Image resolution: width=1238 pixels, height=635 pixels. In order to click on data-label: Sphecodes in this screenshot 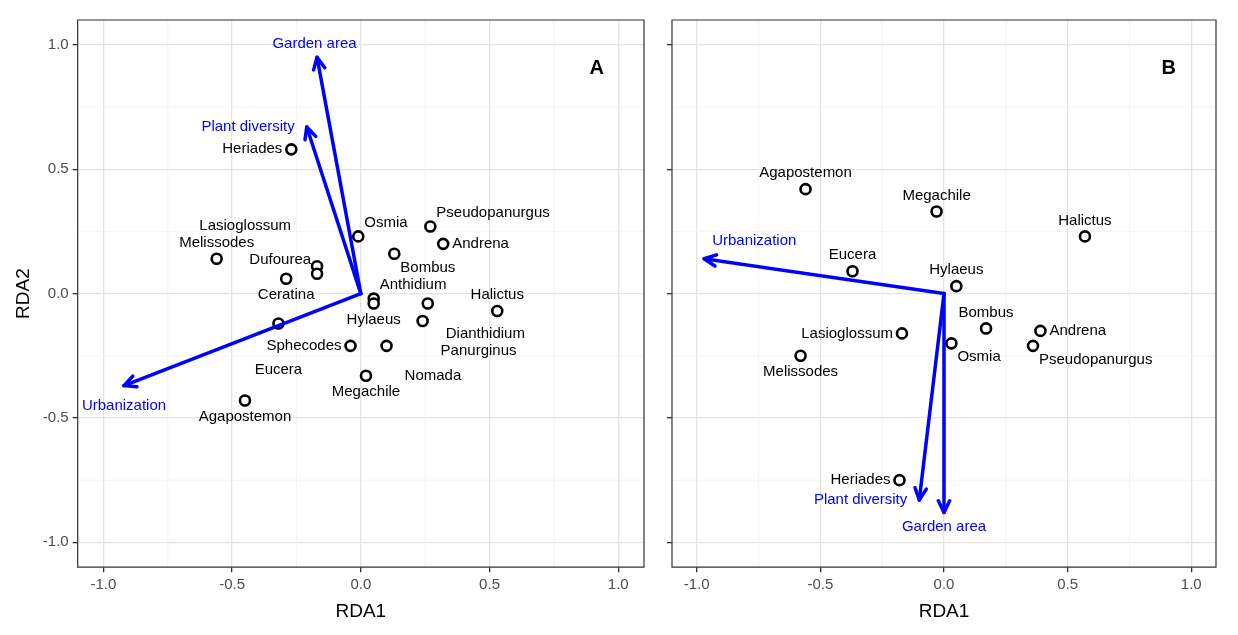, I will do `click(304, 344)`.